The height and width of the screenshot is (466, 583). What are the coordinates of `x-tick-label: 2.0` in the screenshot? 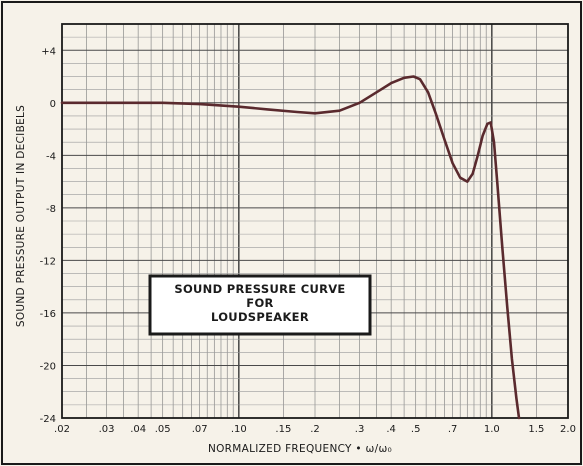 It's located at (568, 429).